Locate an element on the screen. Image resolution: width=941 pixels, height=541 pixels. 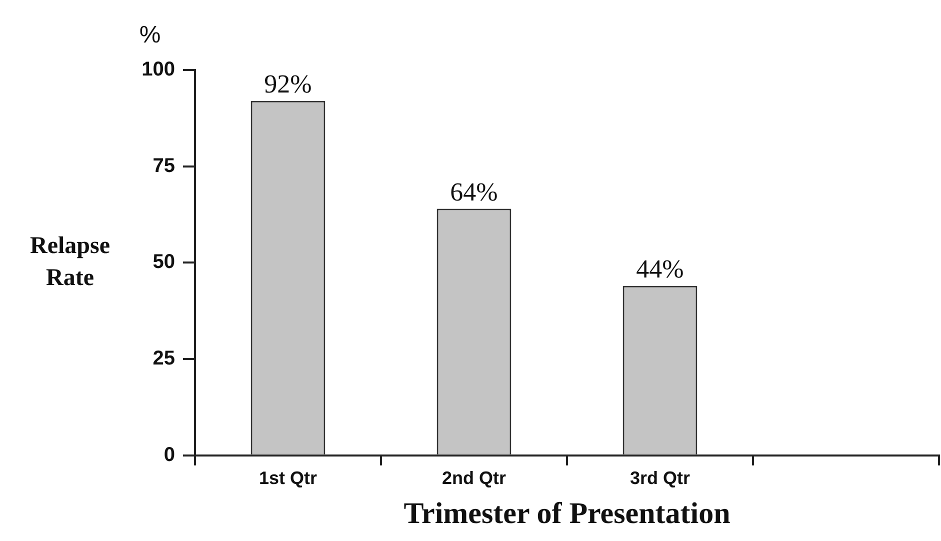
y-axis-title: Relapse Rate is located at coordinates (70, 261).